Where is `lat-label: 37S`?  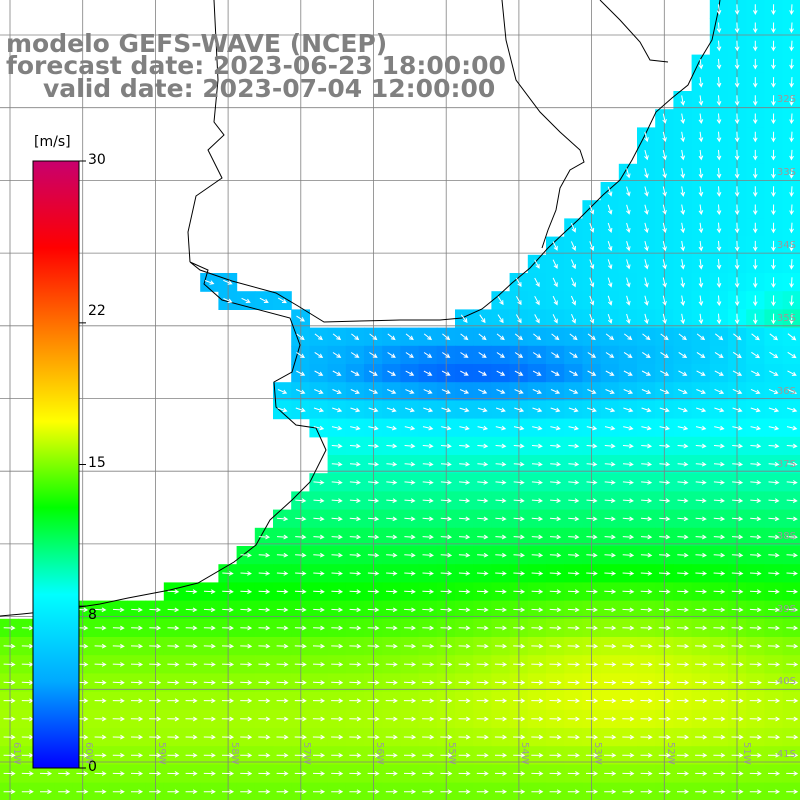 lat-label: 37S is located at coordinates (786, 464).